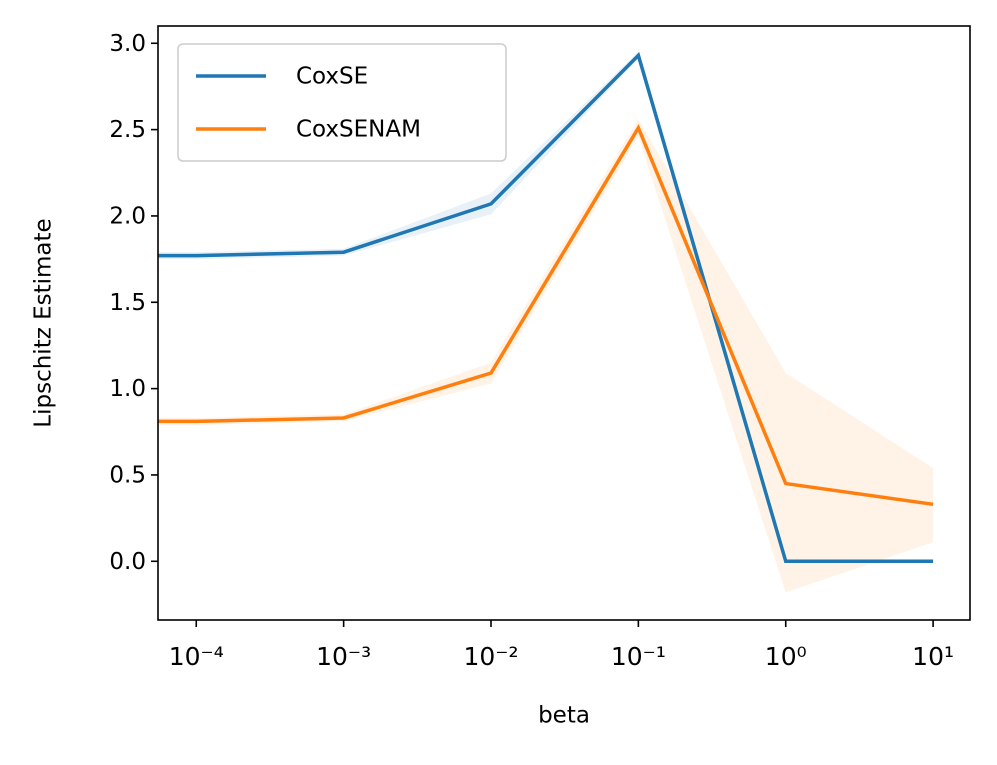 Image resolution: width=997 pixels, height=765 pixels. Describe the element at coordinates (786, 656) in the screenshot. I see `x-tick-label: 10⁰` at that location.